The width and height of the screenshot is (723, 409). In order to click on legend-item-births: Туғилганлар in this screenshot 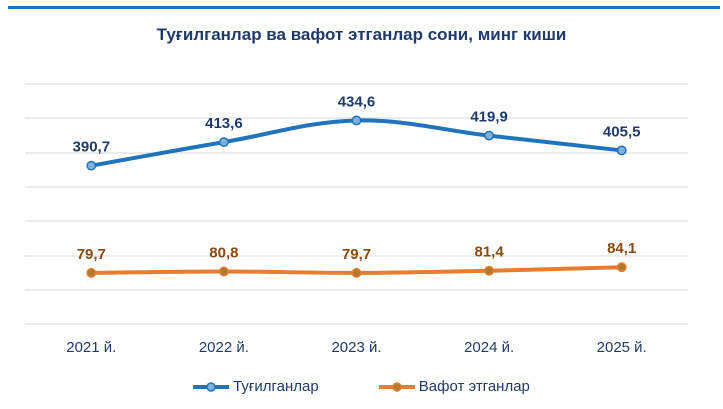, I will do `click(256, 386)`.